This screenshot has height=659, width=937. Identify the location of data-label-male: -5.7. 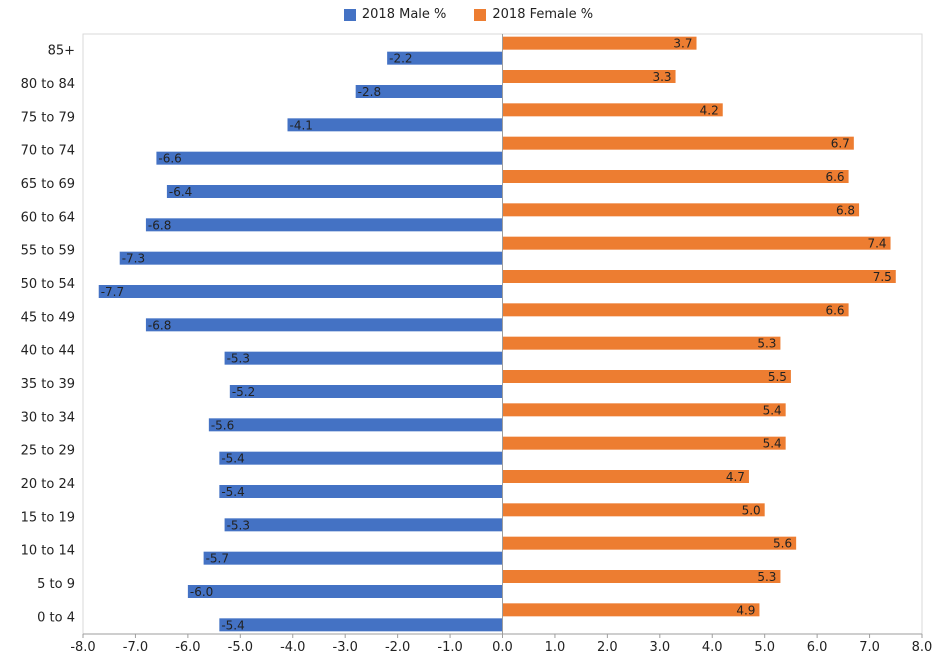
(217, 559).